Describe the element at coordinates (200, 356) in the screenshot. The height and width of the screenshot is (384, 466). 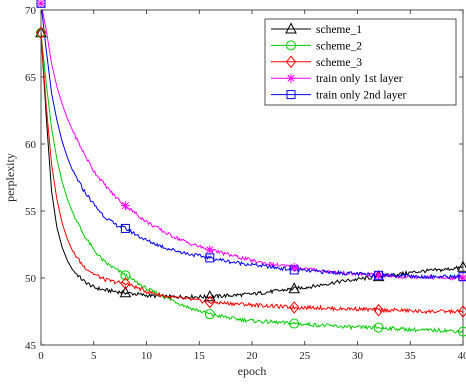
I see `x-tick-label: 15` at that location.